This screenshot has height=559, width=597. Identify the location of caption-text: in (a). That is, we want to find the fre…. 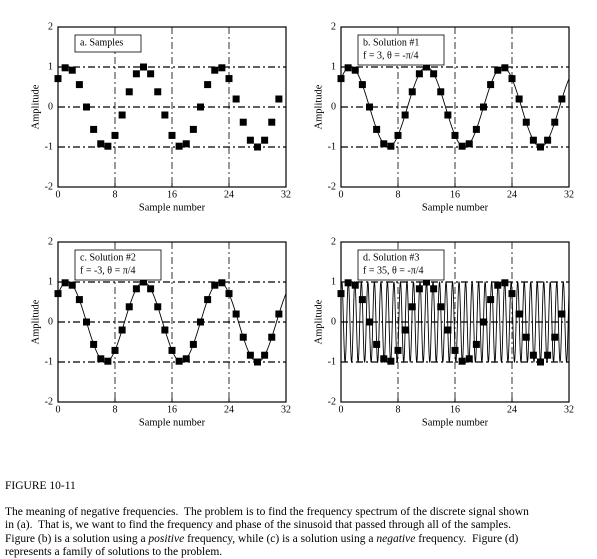
(258, 525).